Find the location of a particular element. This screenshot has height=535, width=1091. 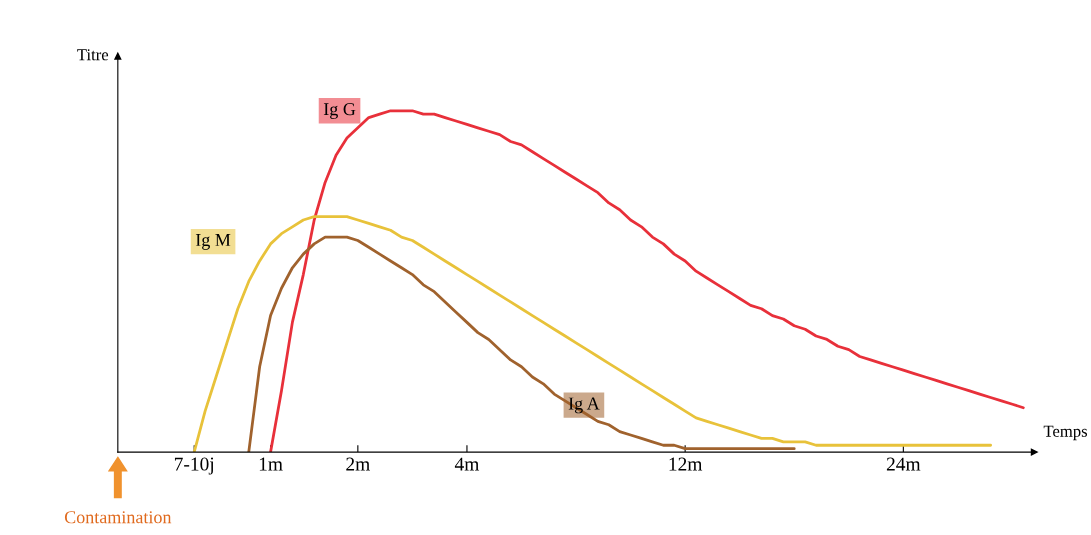

x-tick-label: 24m is located at coordinates (903, 464).